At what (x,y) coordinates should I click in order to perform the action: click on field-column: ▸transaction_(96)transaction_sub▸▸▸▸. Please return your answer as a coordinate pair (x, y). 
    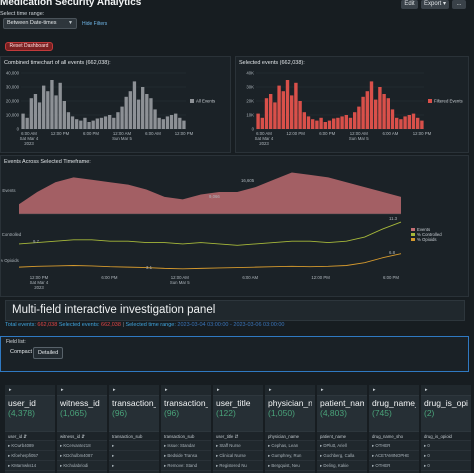
    Looking at the image, I should click on (134, 429).